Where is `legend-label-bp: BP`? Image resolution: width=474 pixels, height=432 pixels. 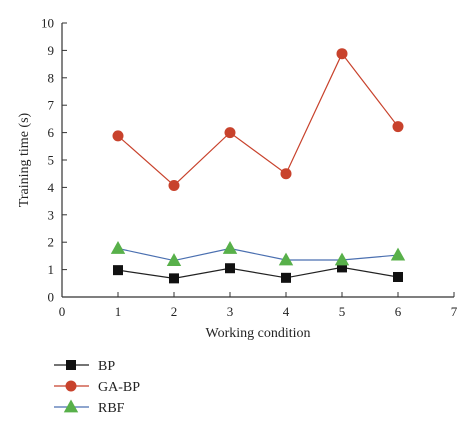 legend-label-bp: BP is located at coordinates (106, 366).